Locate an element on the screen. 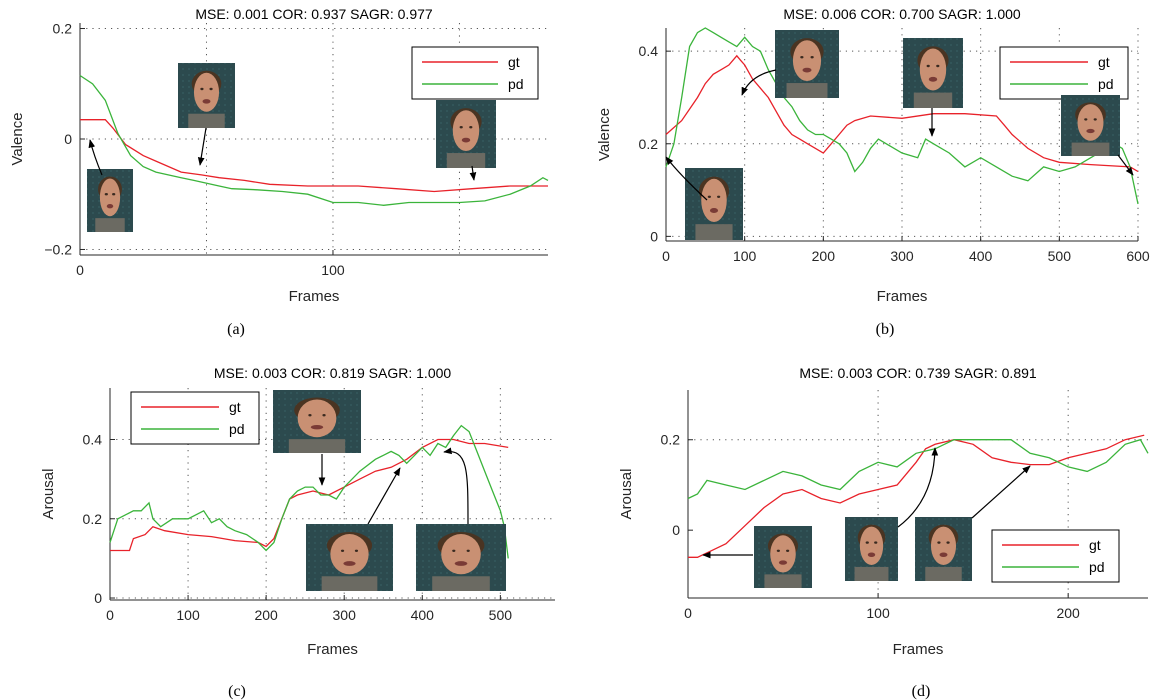  xtick-label-d-2: 200 is located at coordinates (1068, 613).